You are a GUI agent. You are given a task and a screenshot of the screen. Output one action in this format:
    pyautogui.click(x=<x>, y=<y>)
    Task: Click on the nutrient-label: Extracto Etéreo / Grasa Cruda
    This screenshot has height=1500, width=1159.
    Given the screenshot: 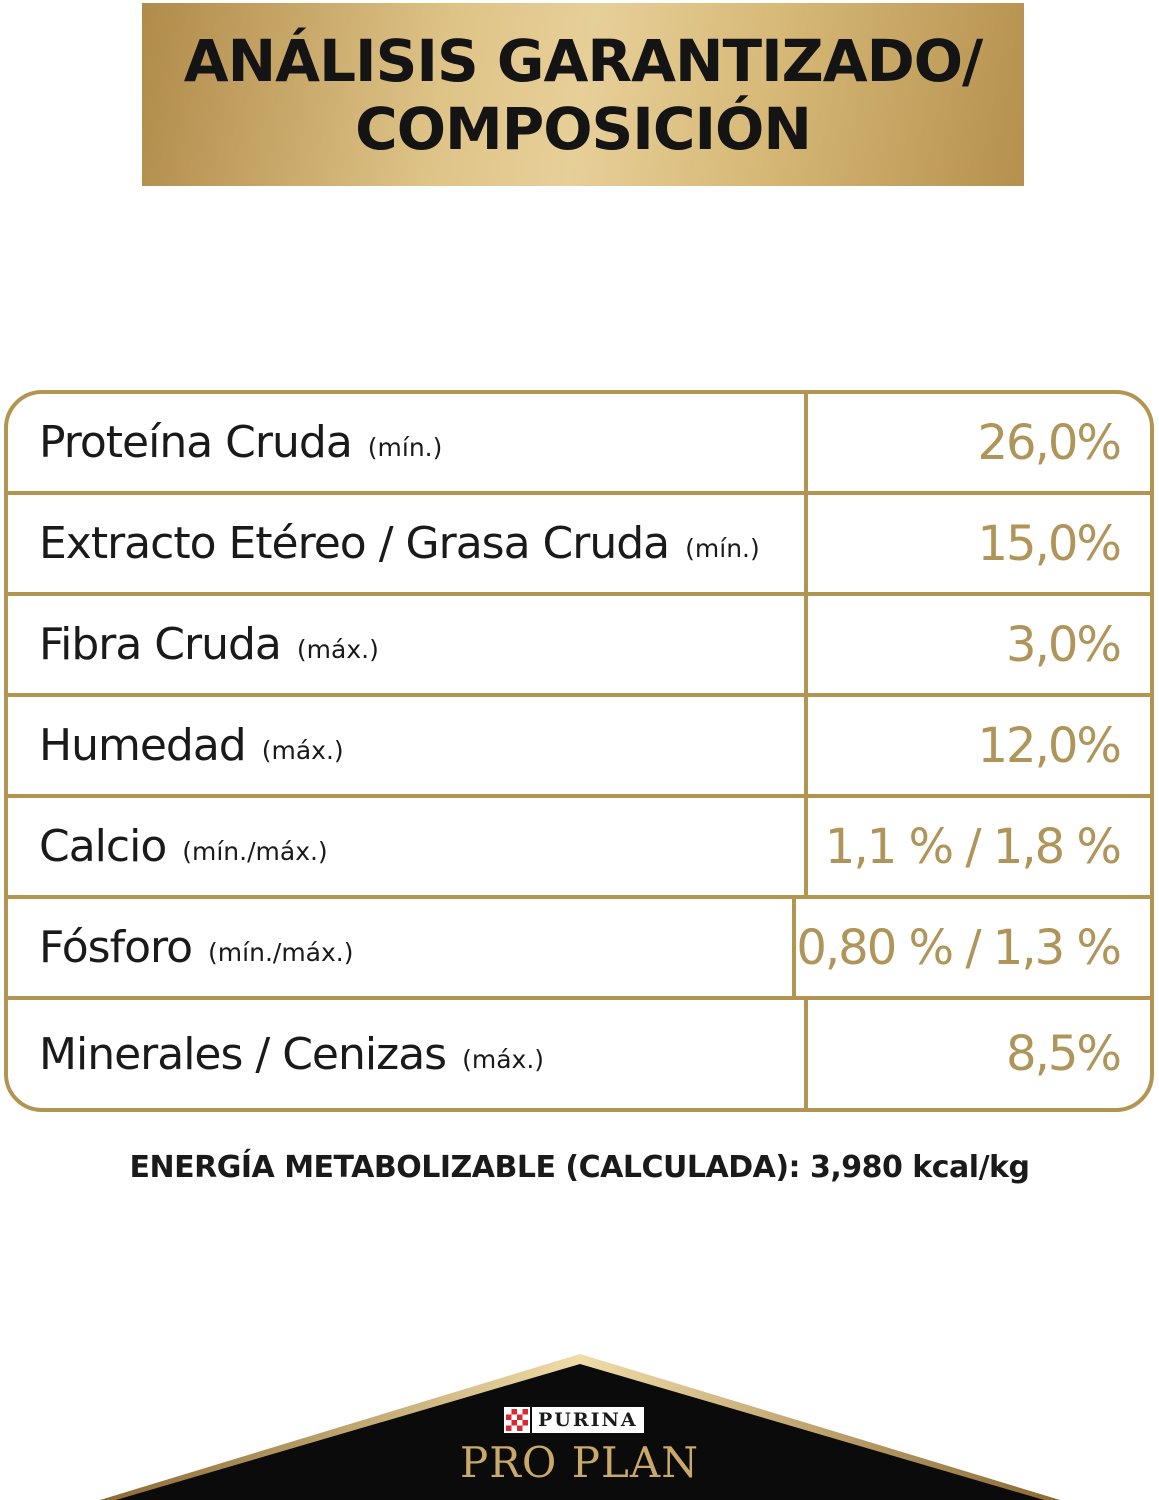 What is the action you would take?
    pyautogui.click(x=354, y=543)
    